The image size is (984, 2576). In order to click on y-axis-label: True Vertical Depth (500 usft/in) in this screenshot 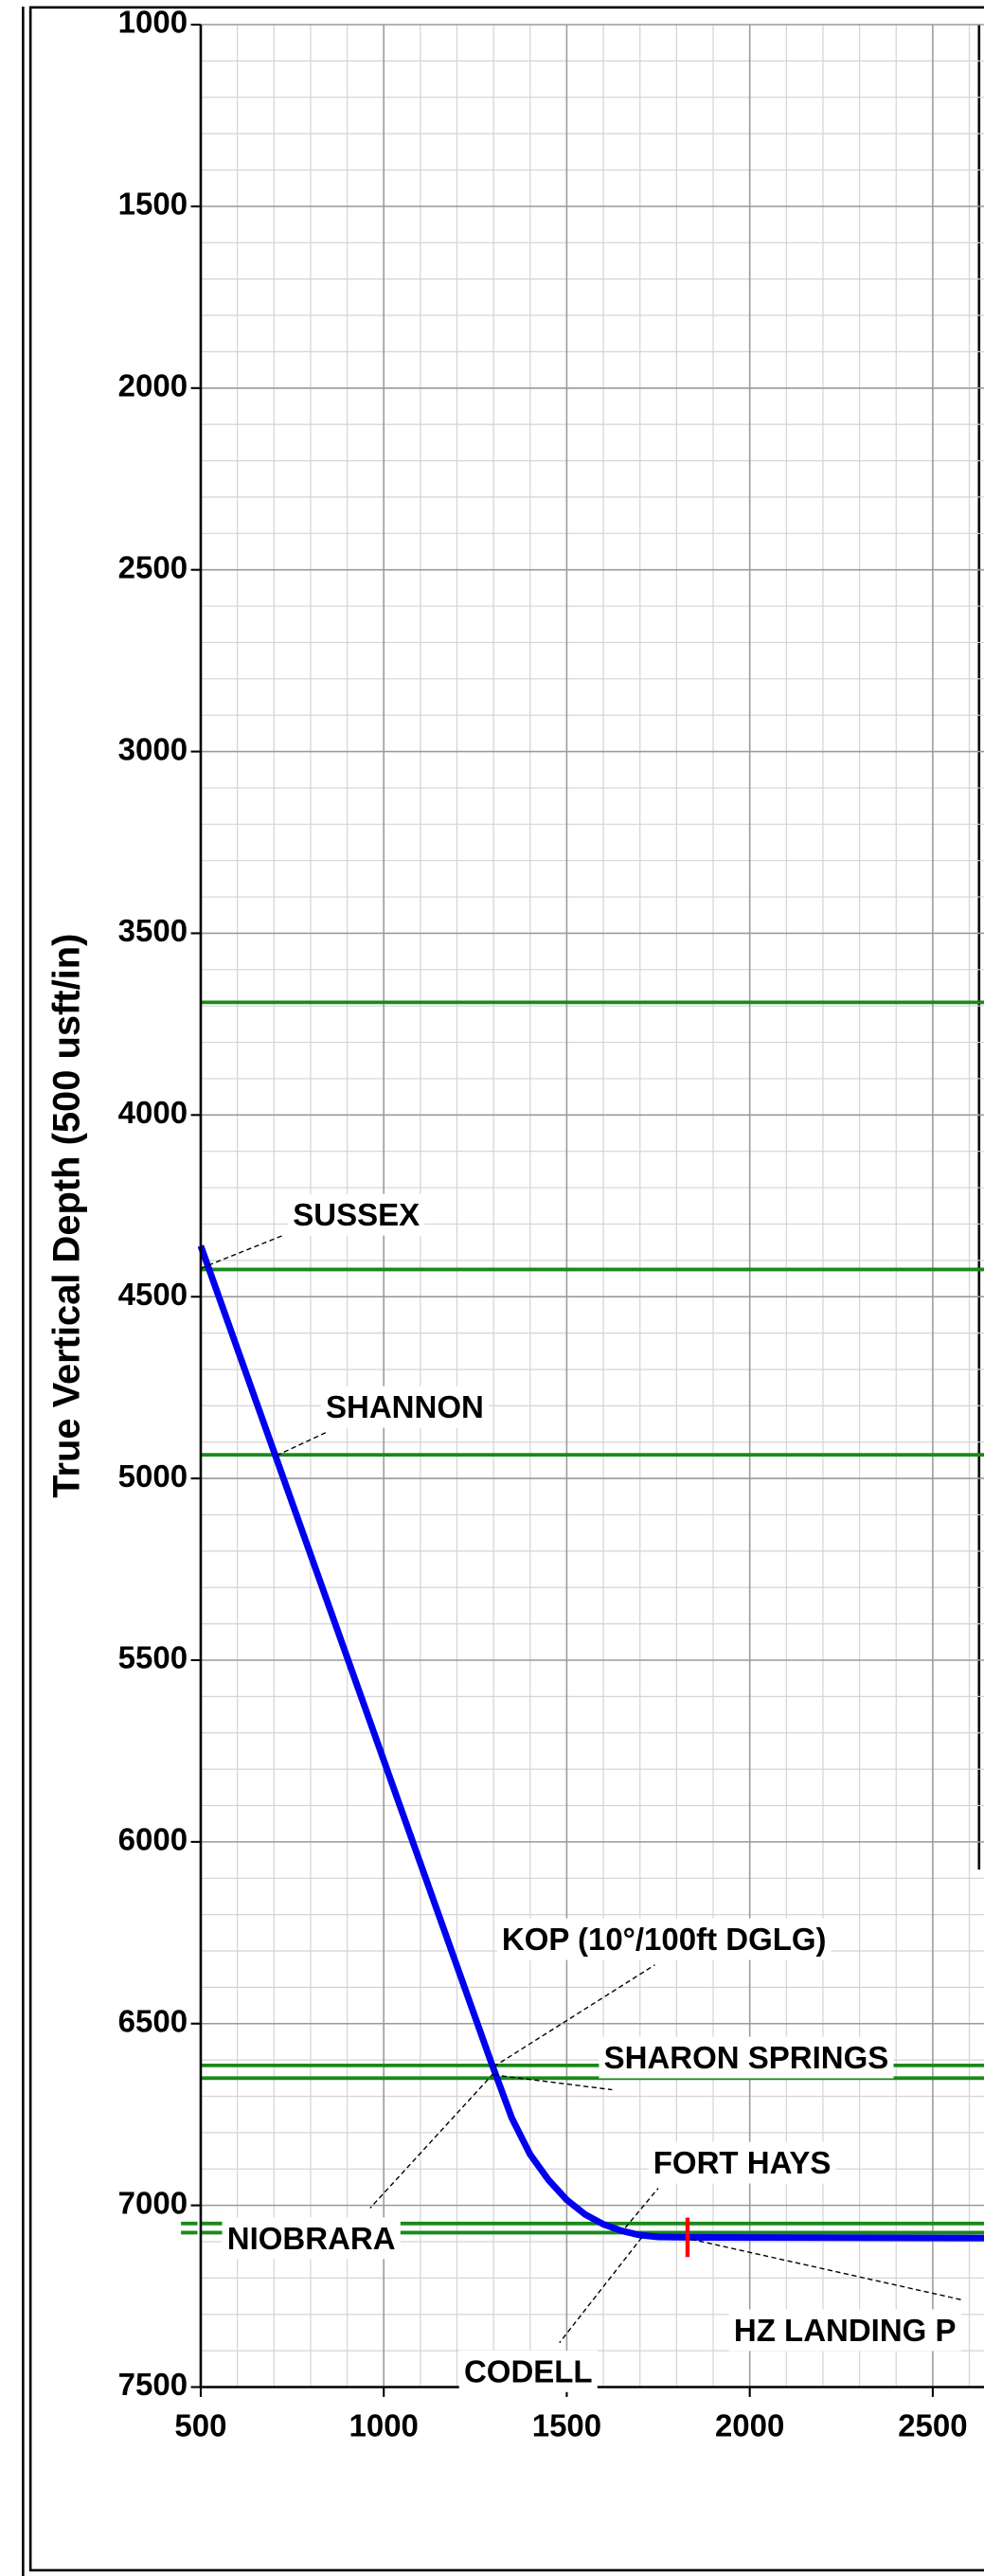, I will do `click(67, 1216)`.